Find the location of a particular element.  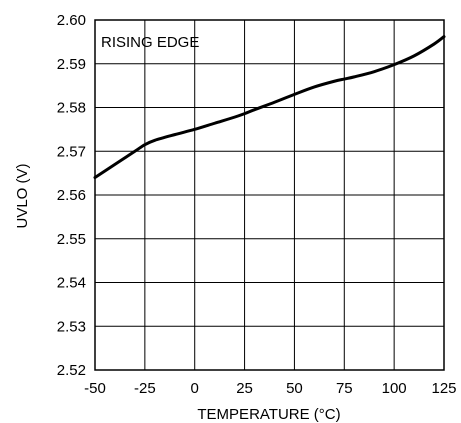

x-tick-label: 75 is located at coordinates (344, 388).